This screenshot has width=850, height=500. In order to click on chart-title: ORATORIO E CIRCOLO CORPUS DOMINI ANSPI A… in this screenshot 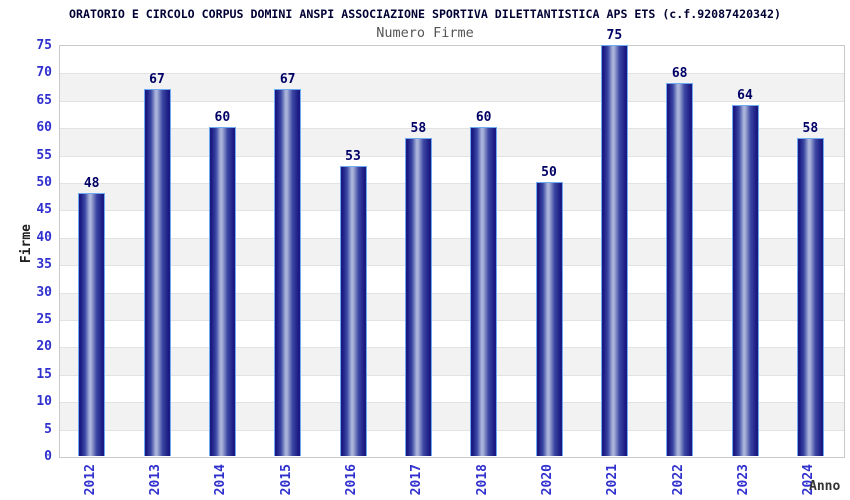, I will do `click(425, 14)`.